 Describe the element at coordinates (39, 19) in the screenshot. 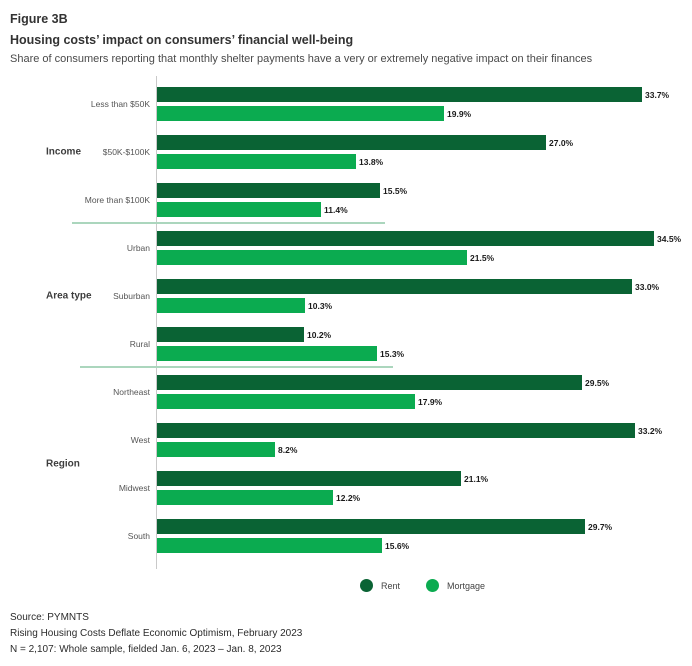

I see `figure-label: Figure 3B` at that location.